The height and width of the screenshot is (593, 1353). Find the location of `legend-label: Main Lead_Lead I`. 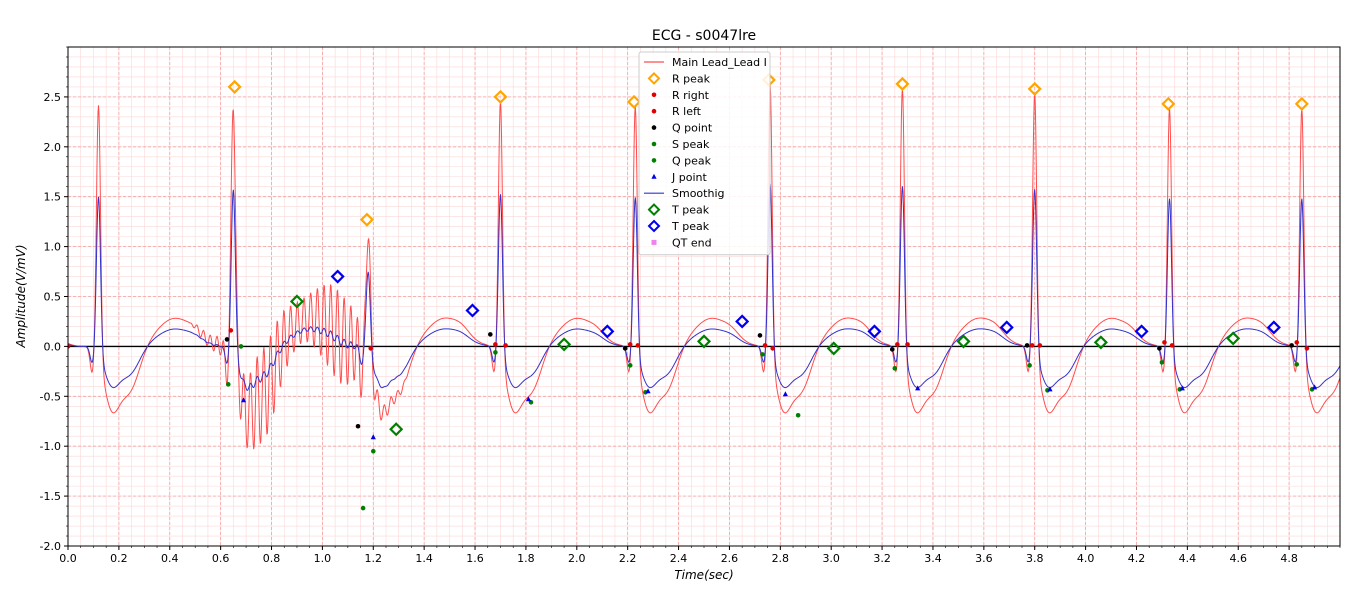

legend-label: Main Lead_Lead I is located at coordinates (719, 62).